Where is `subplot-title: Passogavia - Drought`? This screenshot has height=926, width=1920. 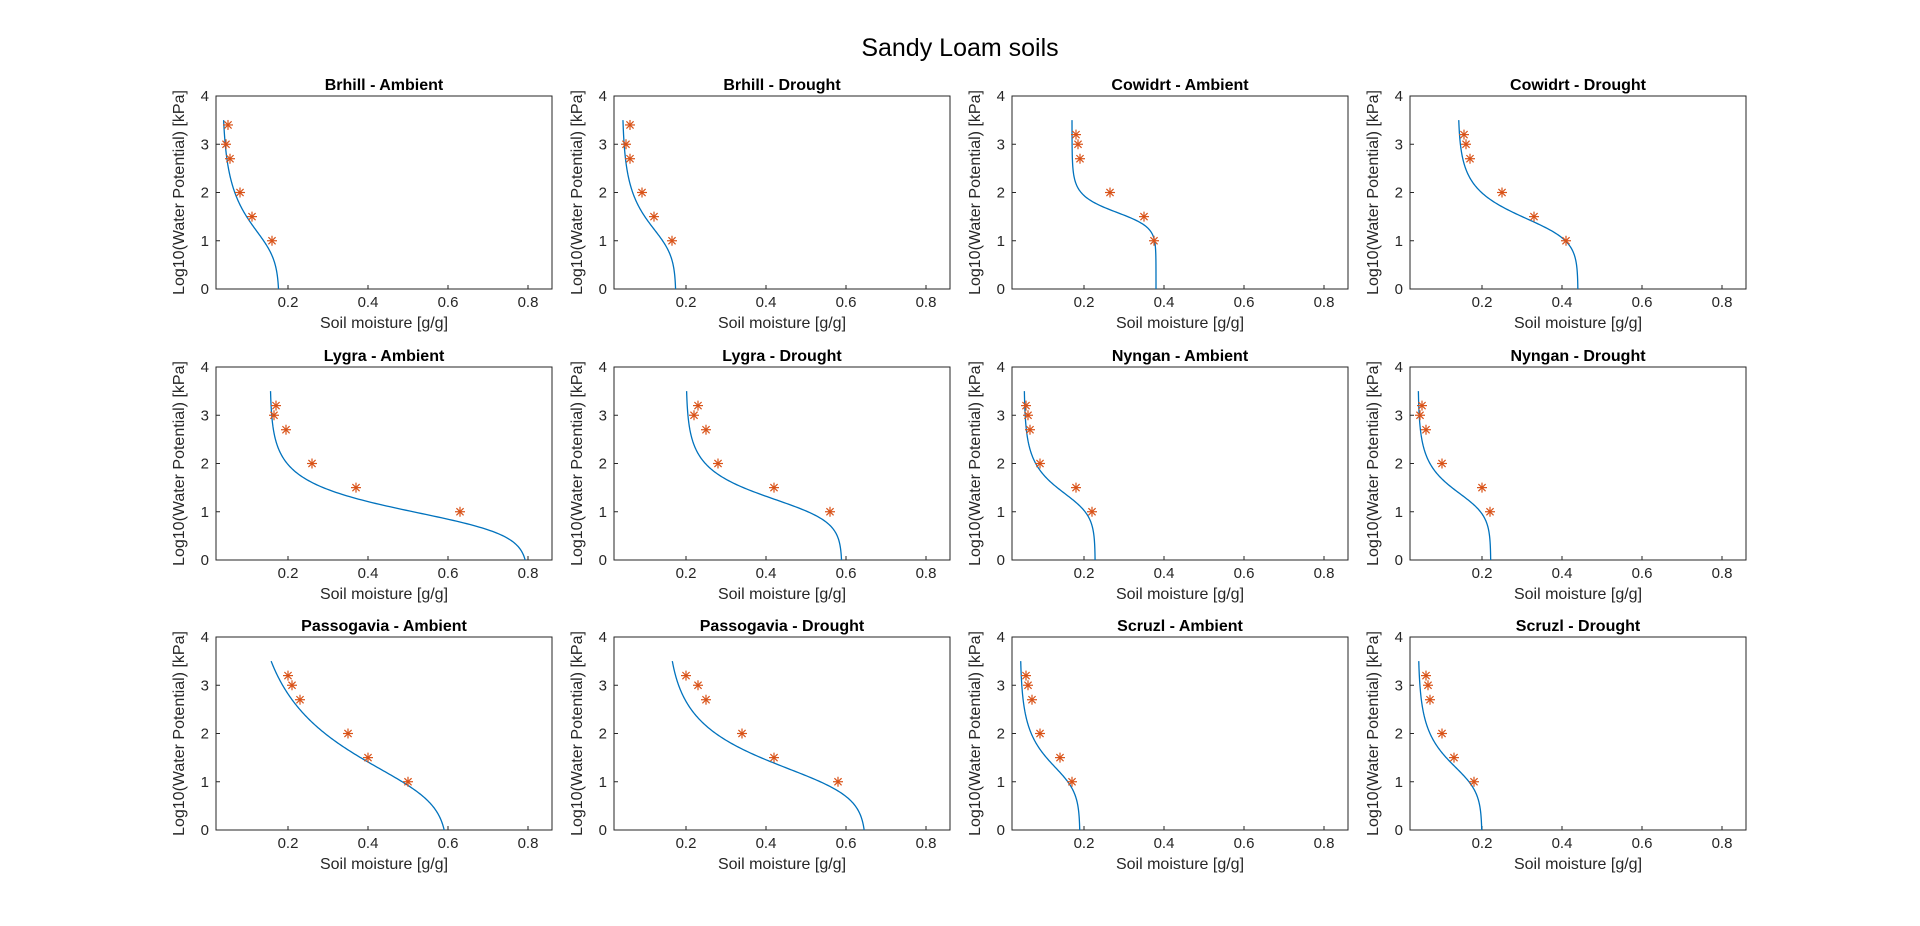 subplot-title: Passogavia - Drought is located at coordinates (782, 626).